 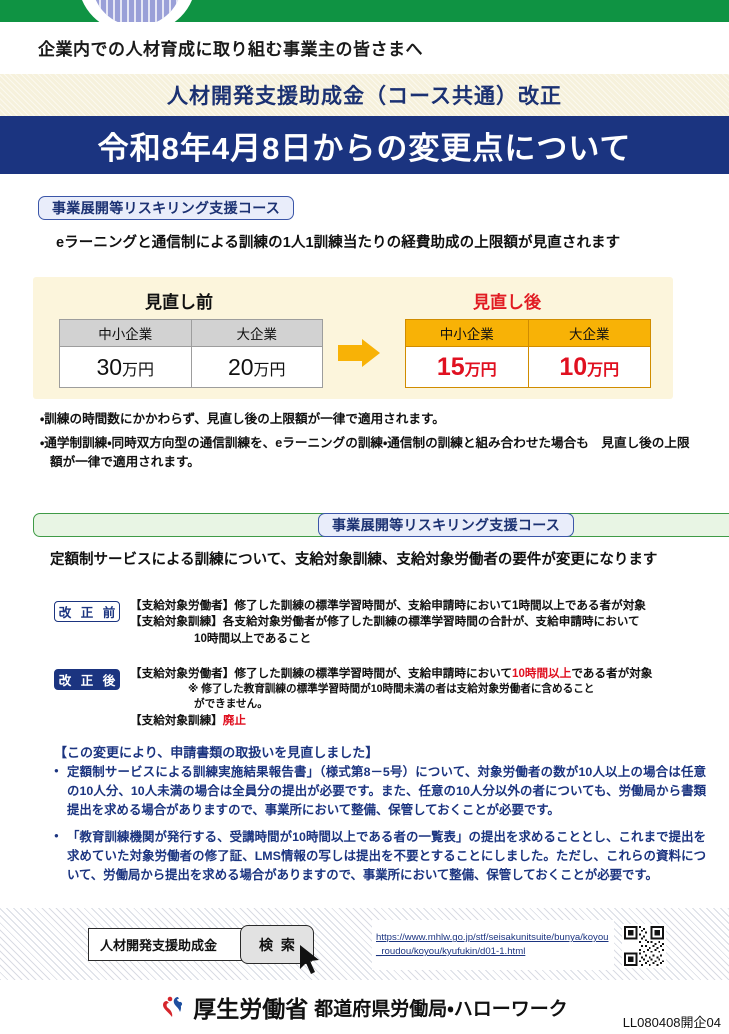 I want to click on section1-description: eラーニングと通信制による訓練の1人1訓練当たりの経費助成の上限額が見直されます, so click(x=338, y=243).